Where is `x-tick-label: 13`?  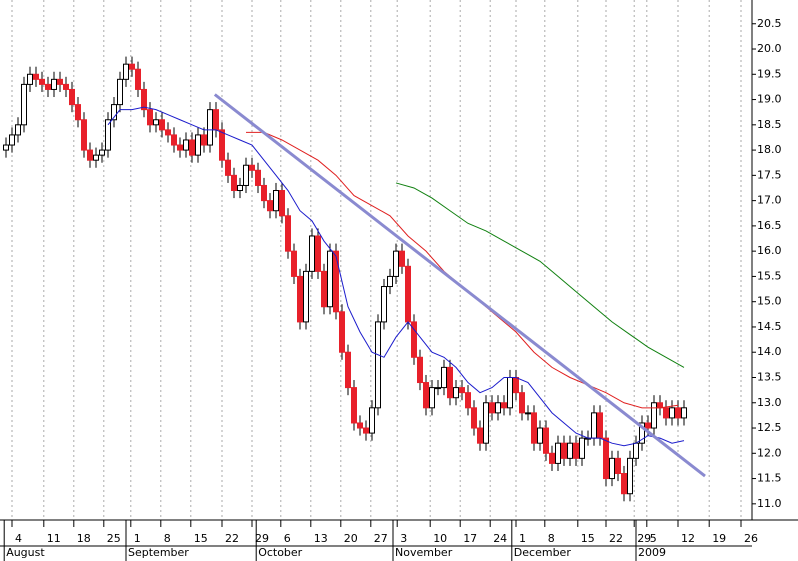
x-tick-label: 13 is located at coordinates (321, 538).